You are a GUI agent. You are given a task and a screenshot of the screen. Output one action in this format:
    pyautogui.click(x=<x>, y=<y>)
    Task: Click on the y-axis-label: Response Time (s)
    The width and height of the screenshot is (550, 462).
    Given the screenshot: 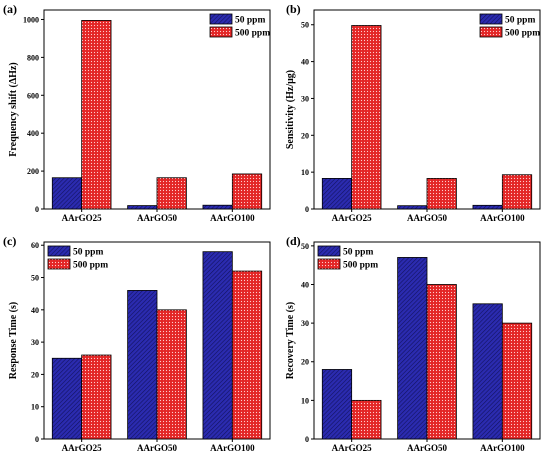 What is the action you would take?
    pyautogui.click(x=13, y=340)
    